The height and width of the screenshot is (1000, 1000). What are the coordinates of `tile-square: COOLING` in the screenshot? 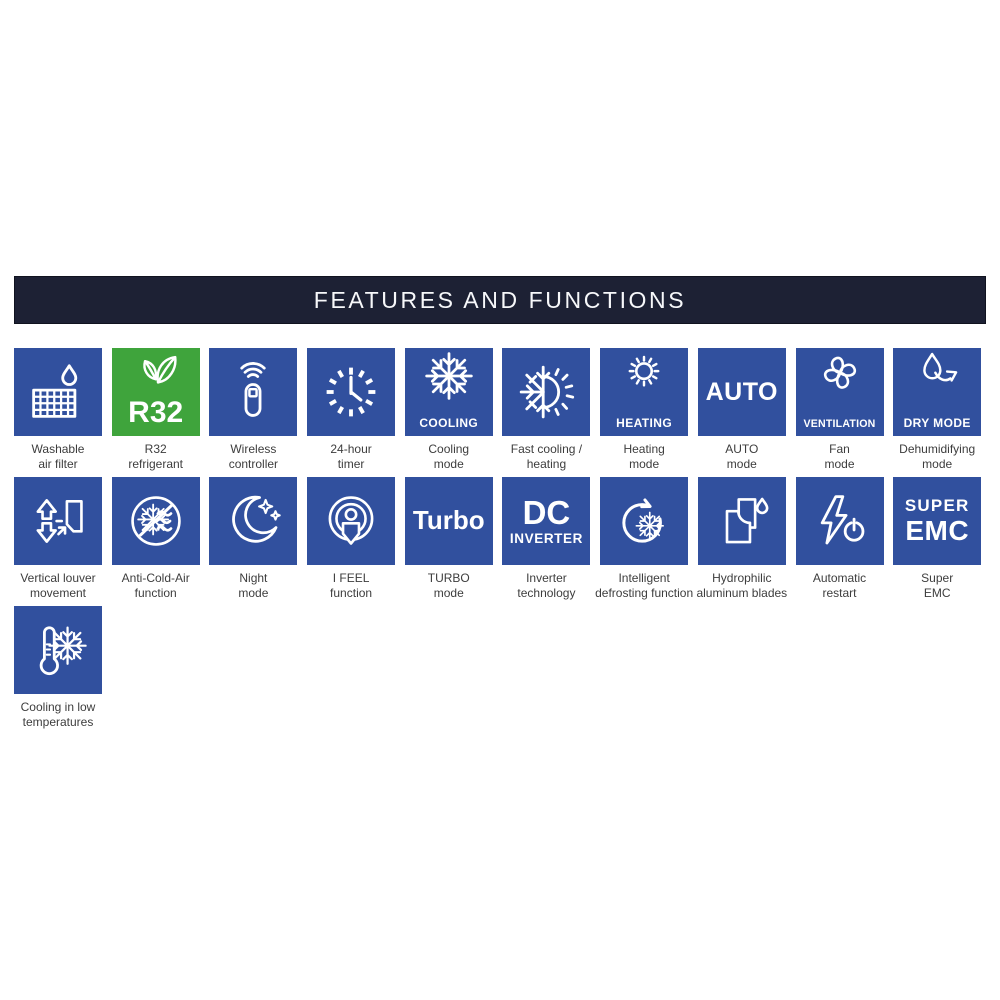 It's located at (448, 392).